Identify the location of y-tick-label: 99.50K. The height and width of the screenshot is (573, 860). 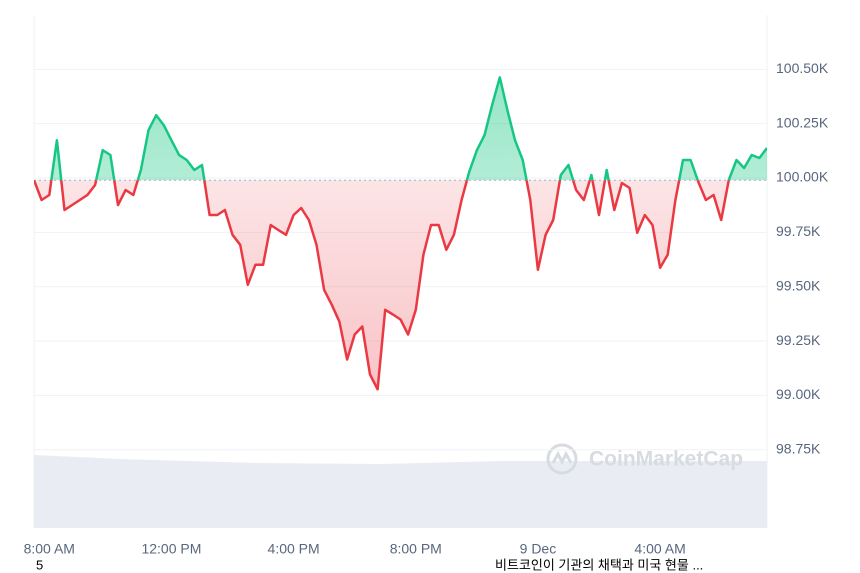
(798, 285).